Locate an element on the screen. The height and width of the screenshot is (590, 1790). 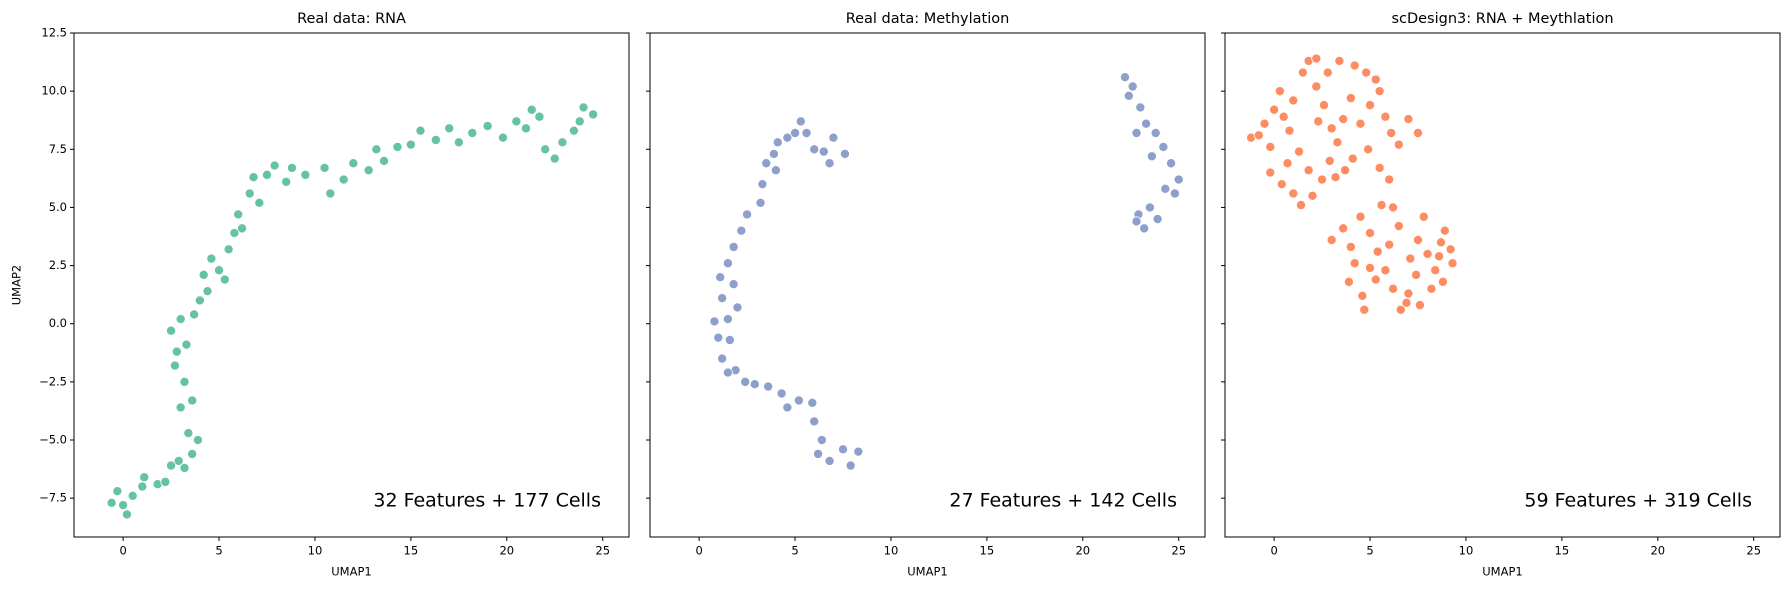
panel-title: scDesign3: RNA + Meythlation is located at coordinates (1502, 19).